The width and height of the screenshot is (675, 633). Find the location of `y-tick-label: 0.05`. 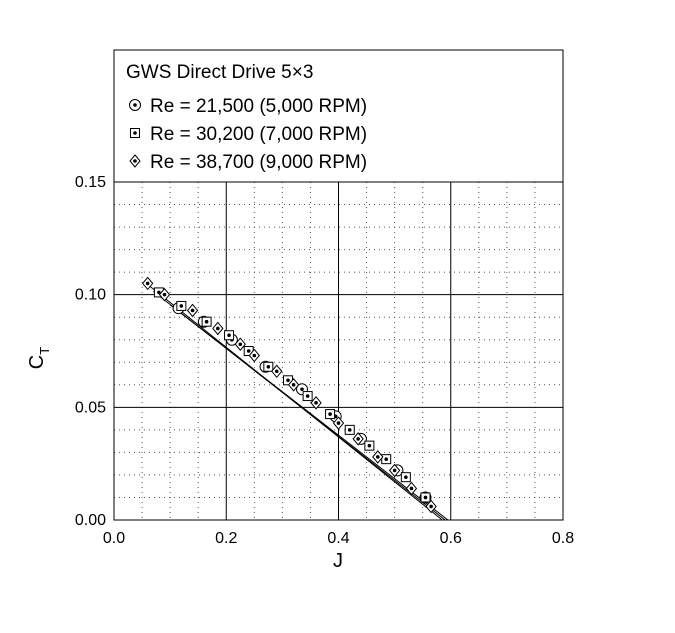

y-tick-label: 0.05 is located at coordinates (90, 407).